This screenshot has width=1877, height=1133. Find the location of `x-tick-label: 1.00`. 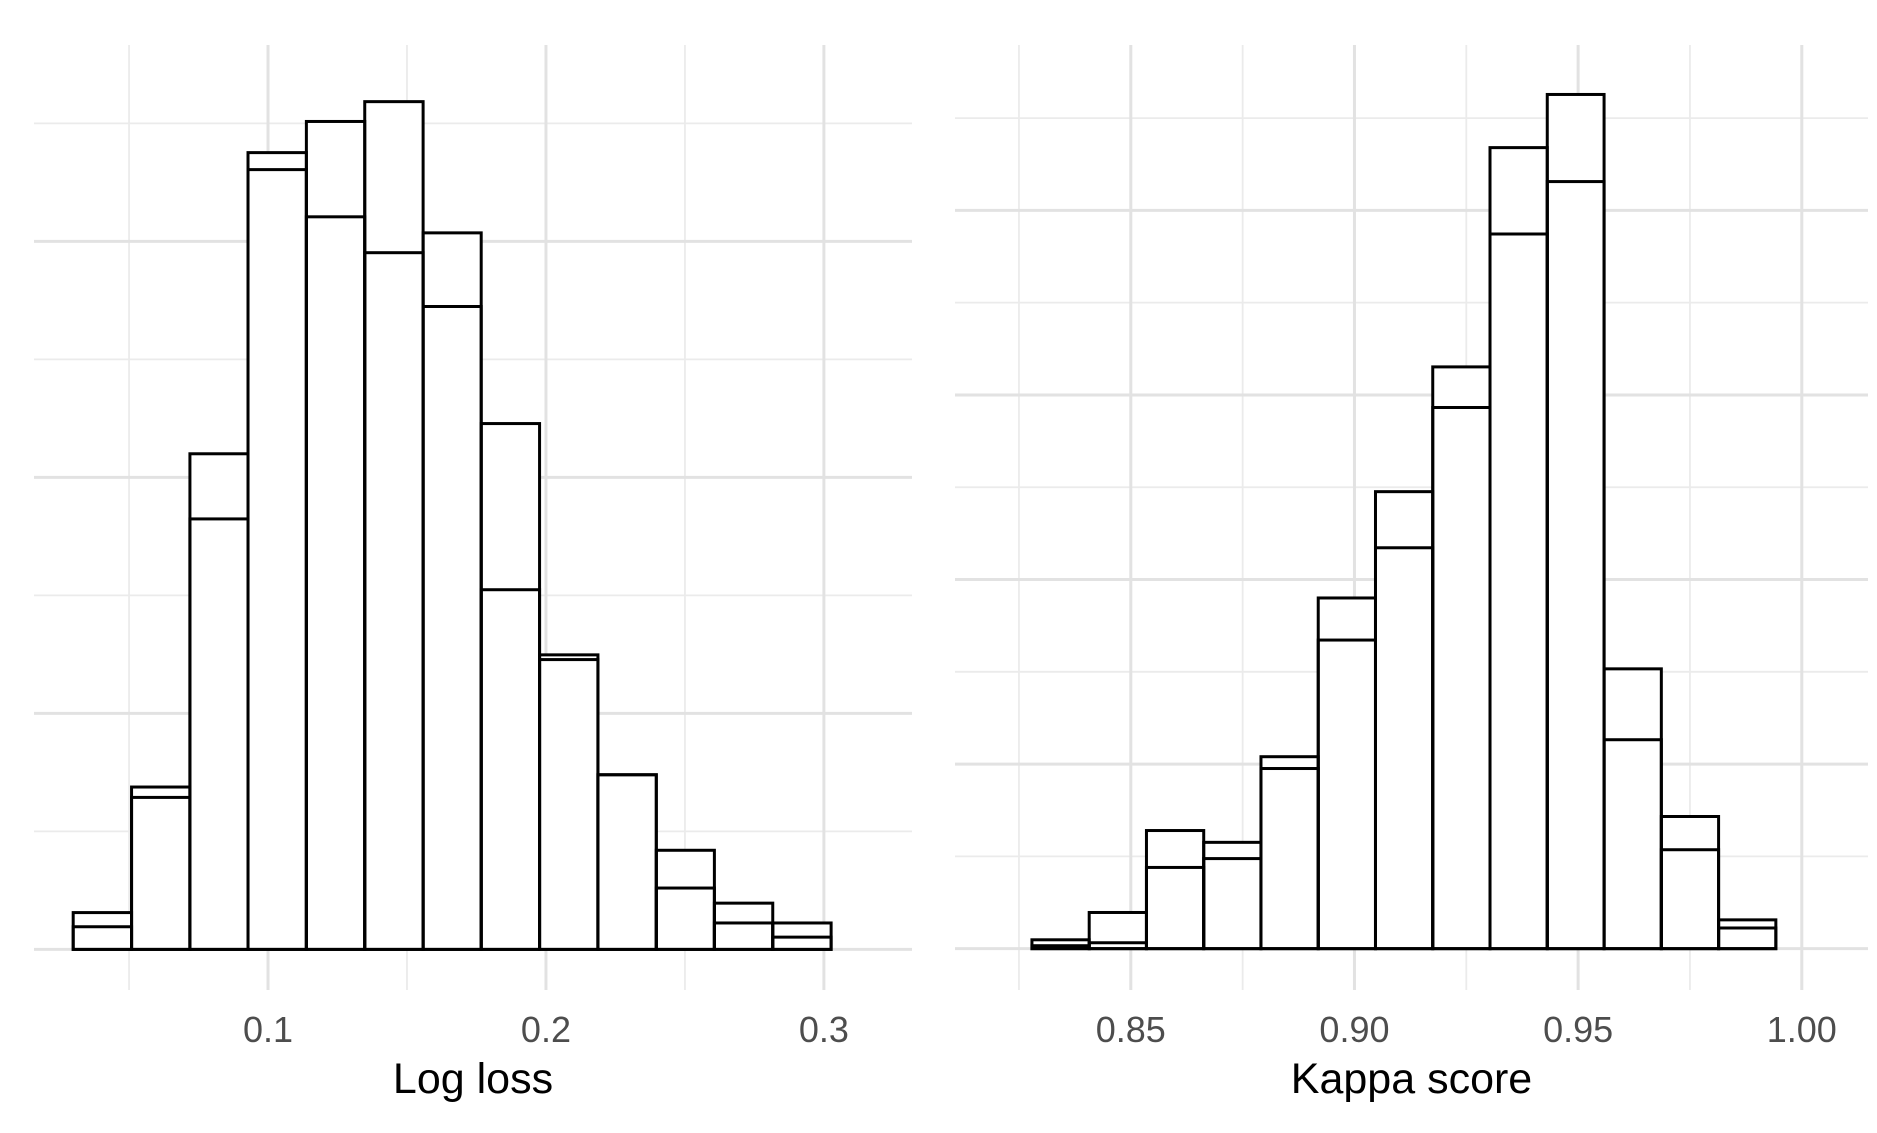

x-tick-label: 1.00 is located at coordinates (1802, 1029).